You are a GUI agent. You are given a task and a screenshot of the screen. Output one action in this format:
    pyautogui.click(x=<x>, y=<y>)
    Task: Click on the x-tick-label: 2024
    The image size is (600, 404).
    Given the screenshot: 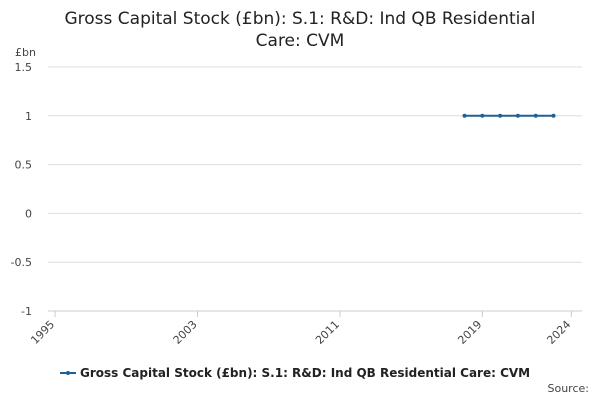 What is the action you would take?
    pyautogui.click(x=558, y=332)
    